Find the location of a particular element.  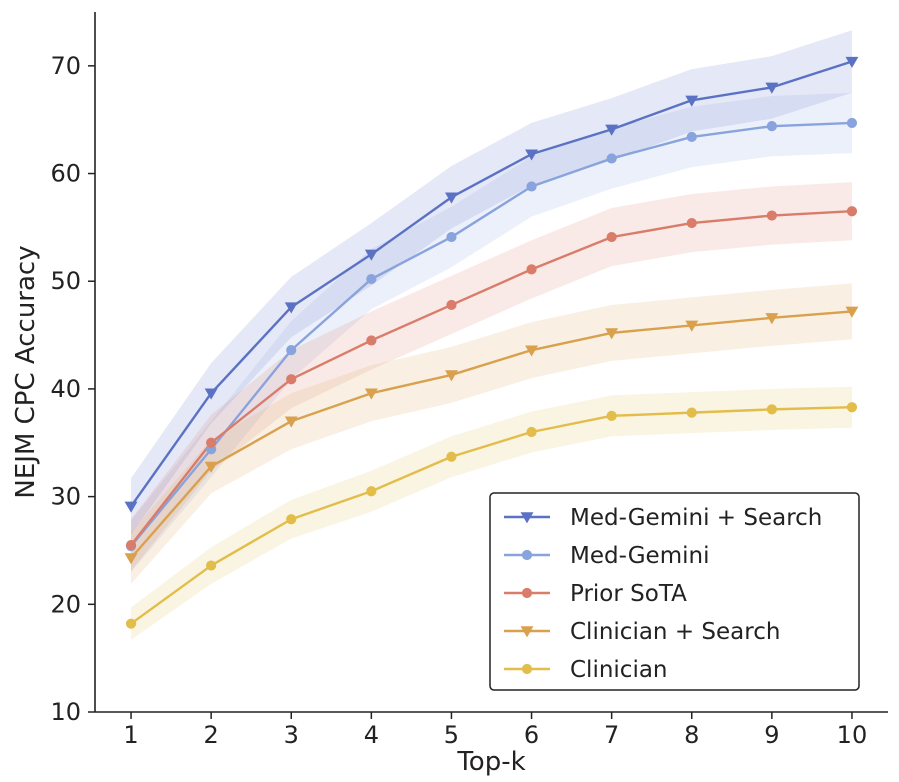

x-tick-label: 4 is located at coordinates (371, 735).